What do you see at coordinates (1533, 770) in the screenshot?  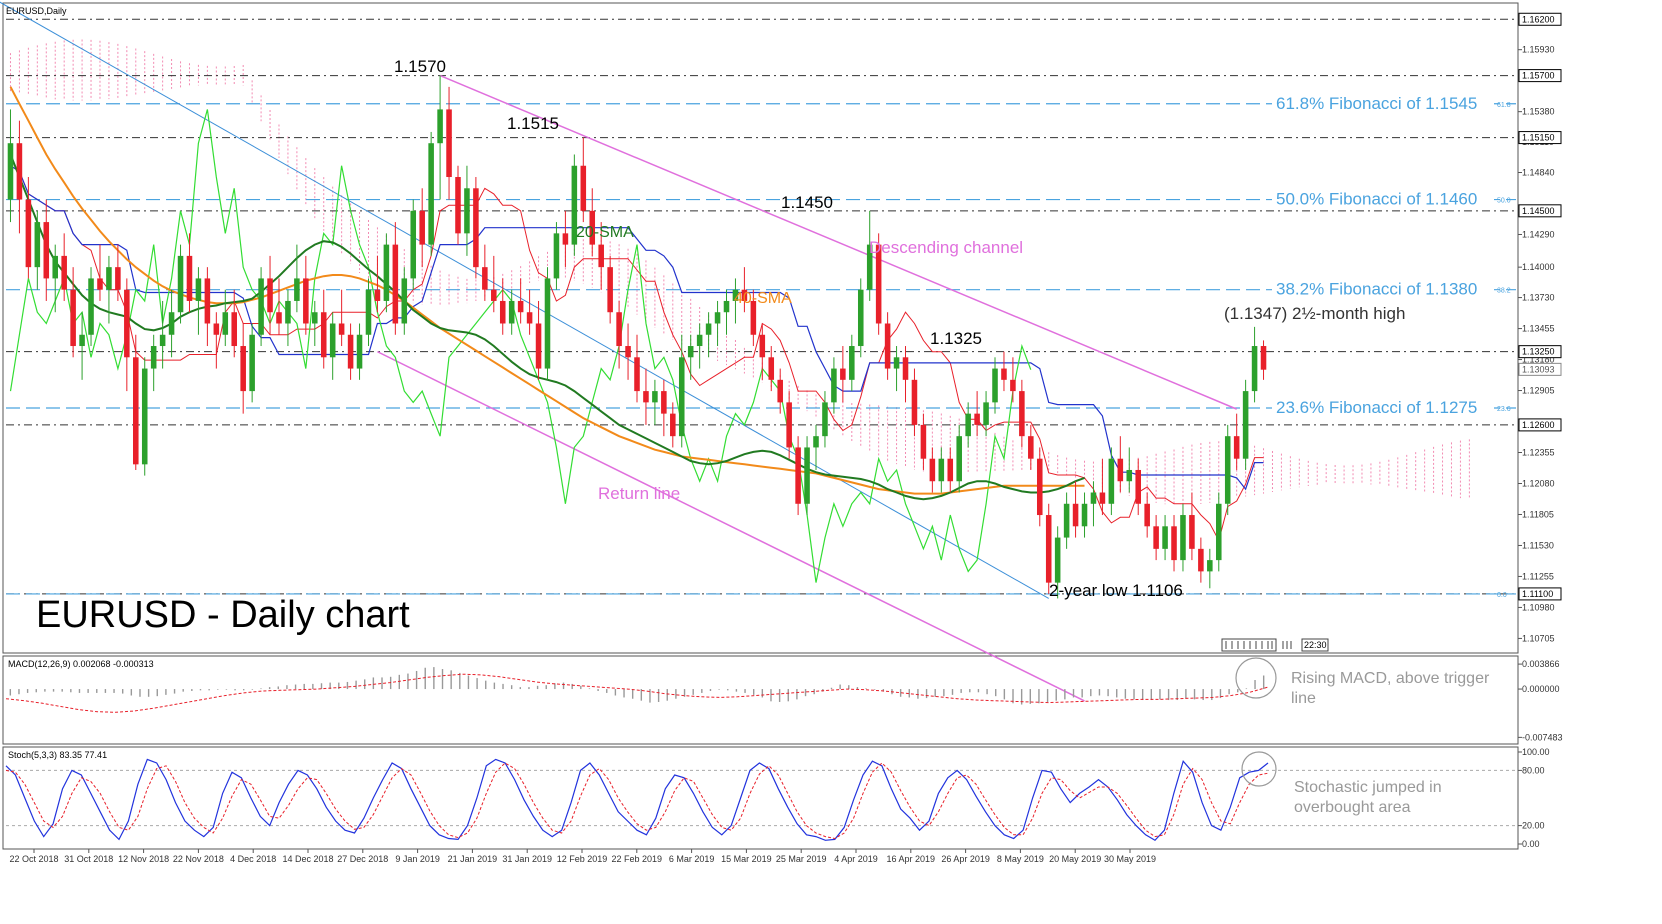 I see `stoch-tick-label: 80.00` at bounding box center [1533, 770].